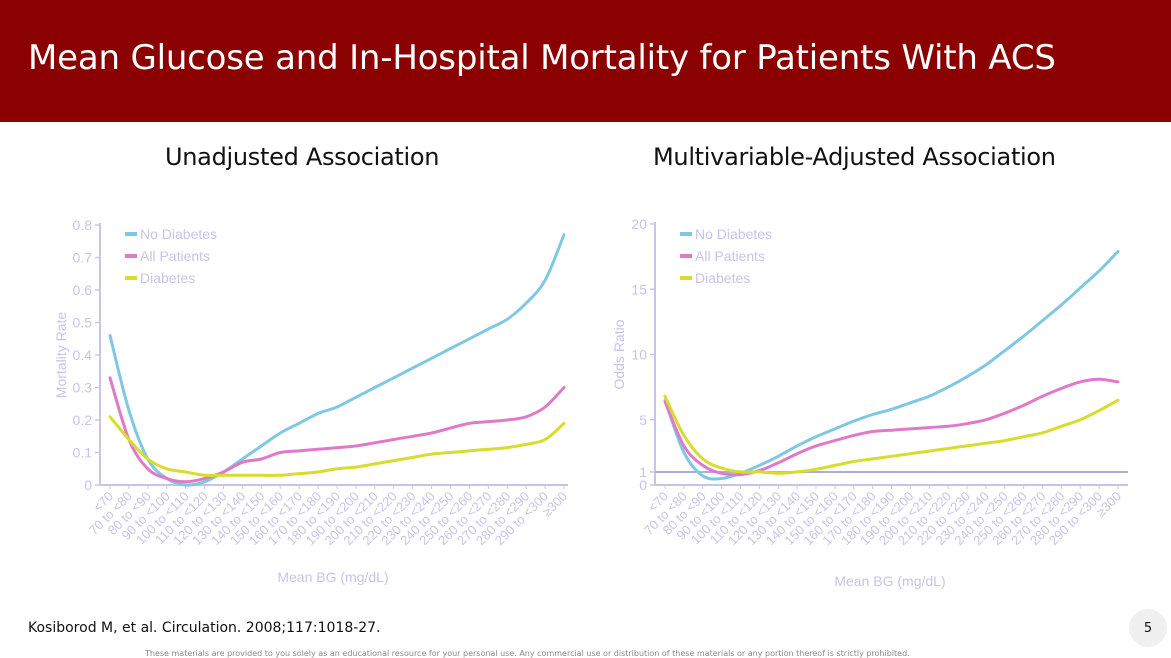 This screenshot has width=1171, height=658. I want to click on adjusted-legend-label: All Patients, so click(730, 256).